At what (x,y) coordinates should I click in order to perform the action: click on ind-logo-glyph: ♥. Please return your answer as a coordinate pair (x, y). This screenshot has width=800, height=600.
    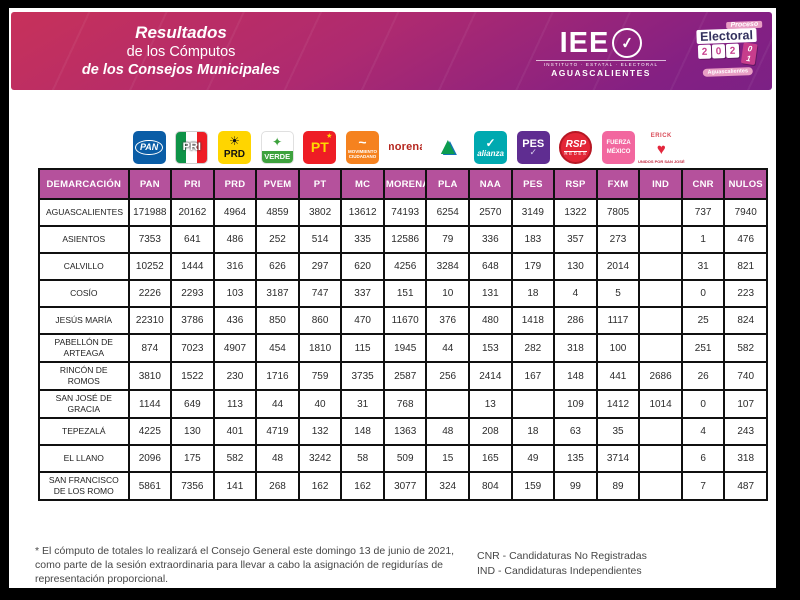
    Looking at the image, I should click on (661, 150).